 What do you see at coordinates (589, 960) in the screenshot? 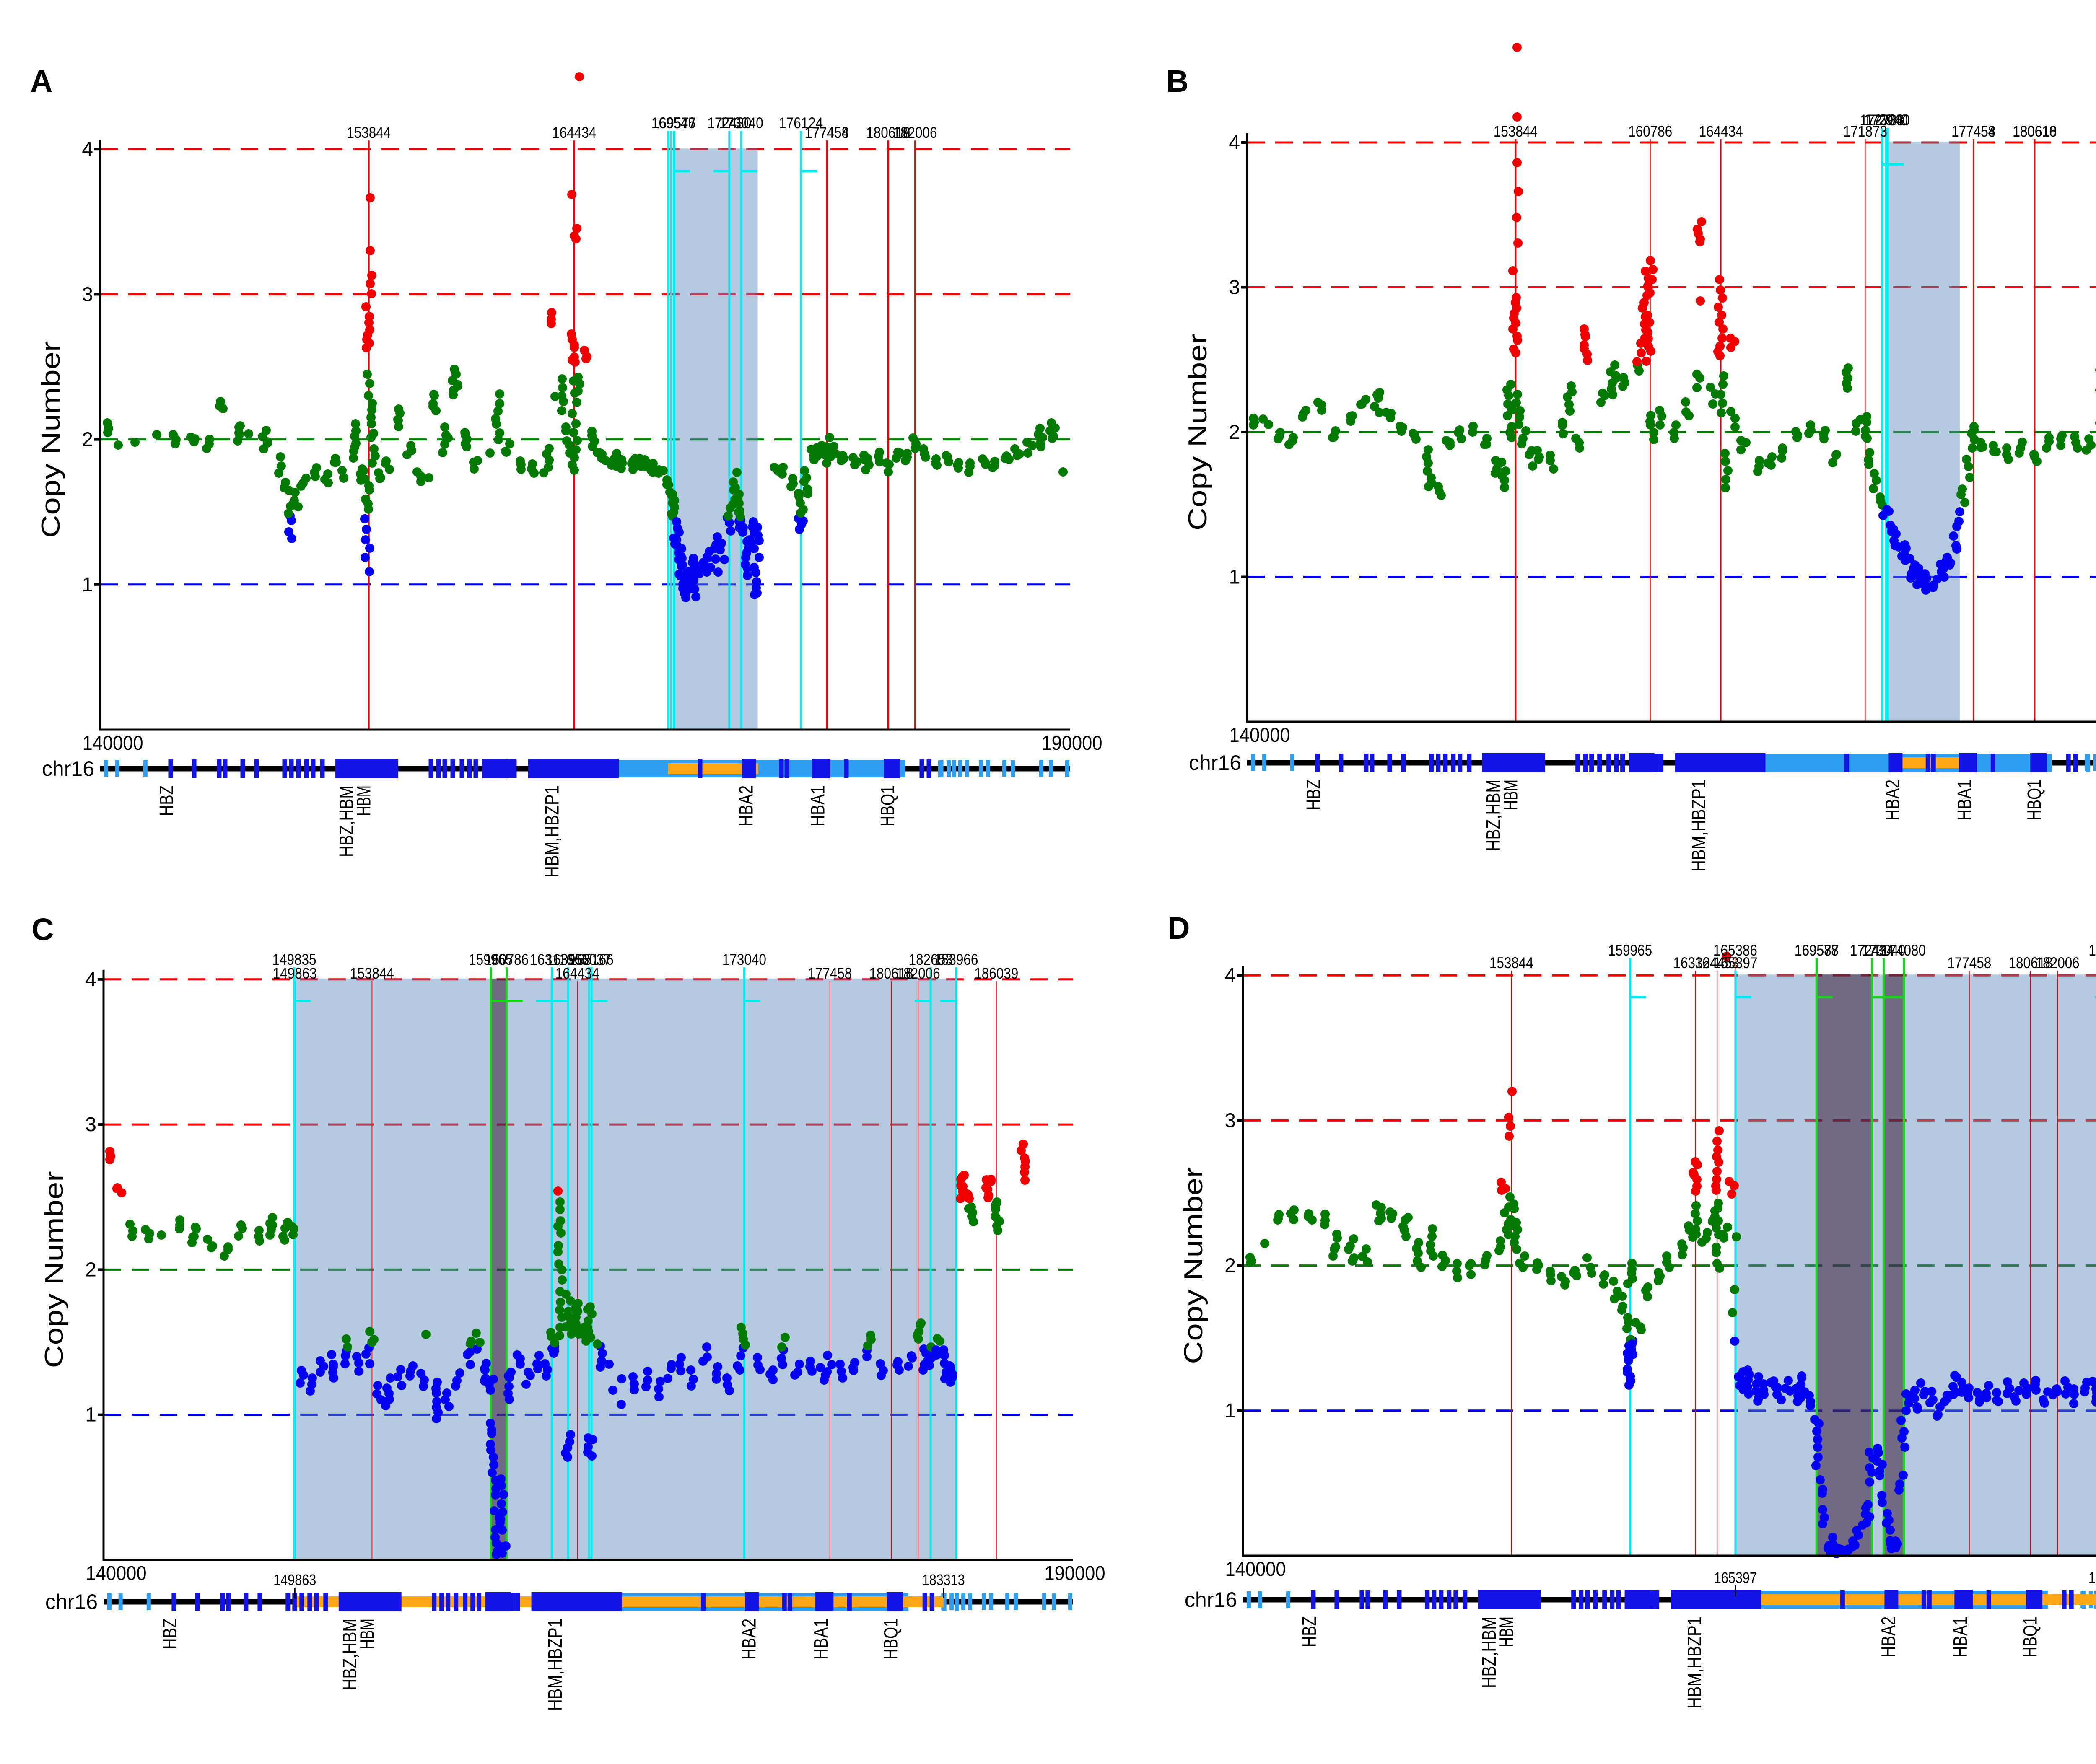
I see `svg-text: 165037` at bounding box center [589, 960].